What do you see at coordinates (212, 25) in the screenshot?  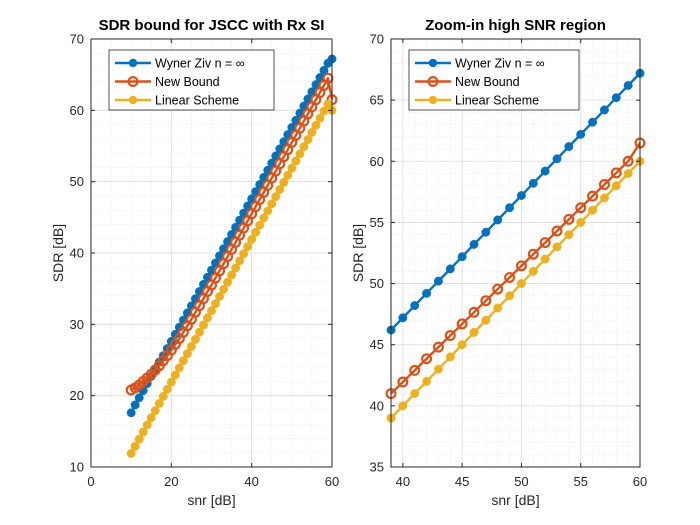 I see `left-chart-title: SDR bound for JSCC with Rx SI` at bounding box center [212, 25].